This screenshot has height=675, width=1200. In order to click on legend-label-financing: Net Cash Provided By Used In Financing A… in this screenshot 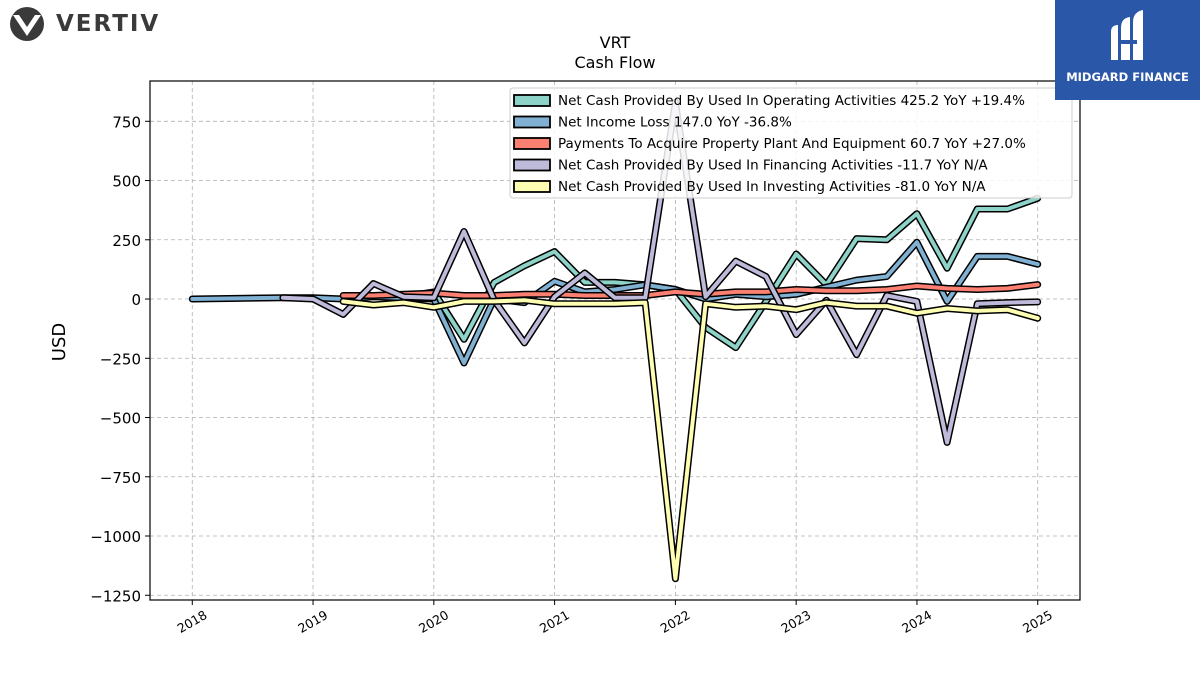, I will do `click(773, 166)`.